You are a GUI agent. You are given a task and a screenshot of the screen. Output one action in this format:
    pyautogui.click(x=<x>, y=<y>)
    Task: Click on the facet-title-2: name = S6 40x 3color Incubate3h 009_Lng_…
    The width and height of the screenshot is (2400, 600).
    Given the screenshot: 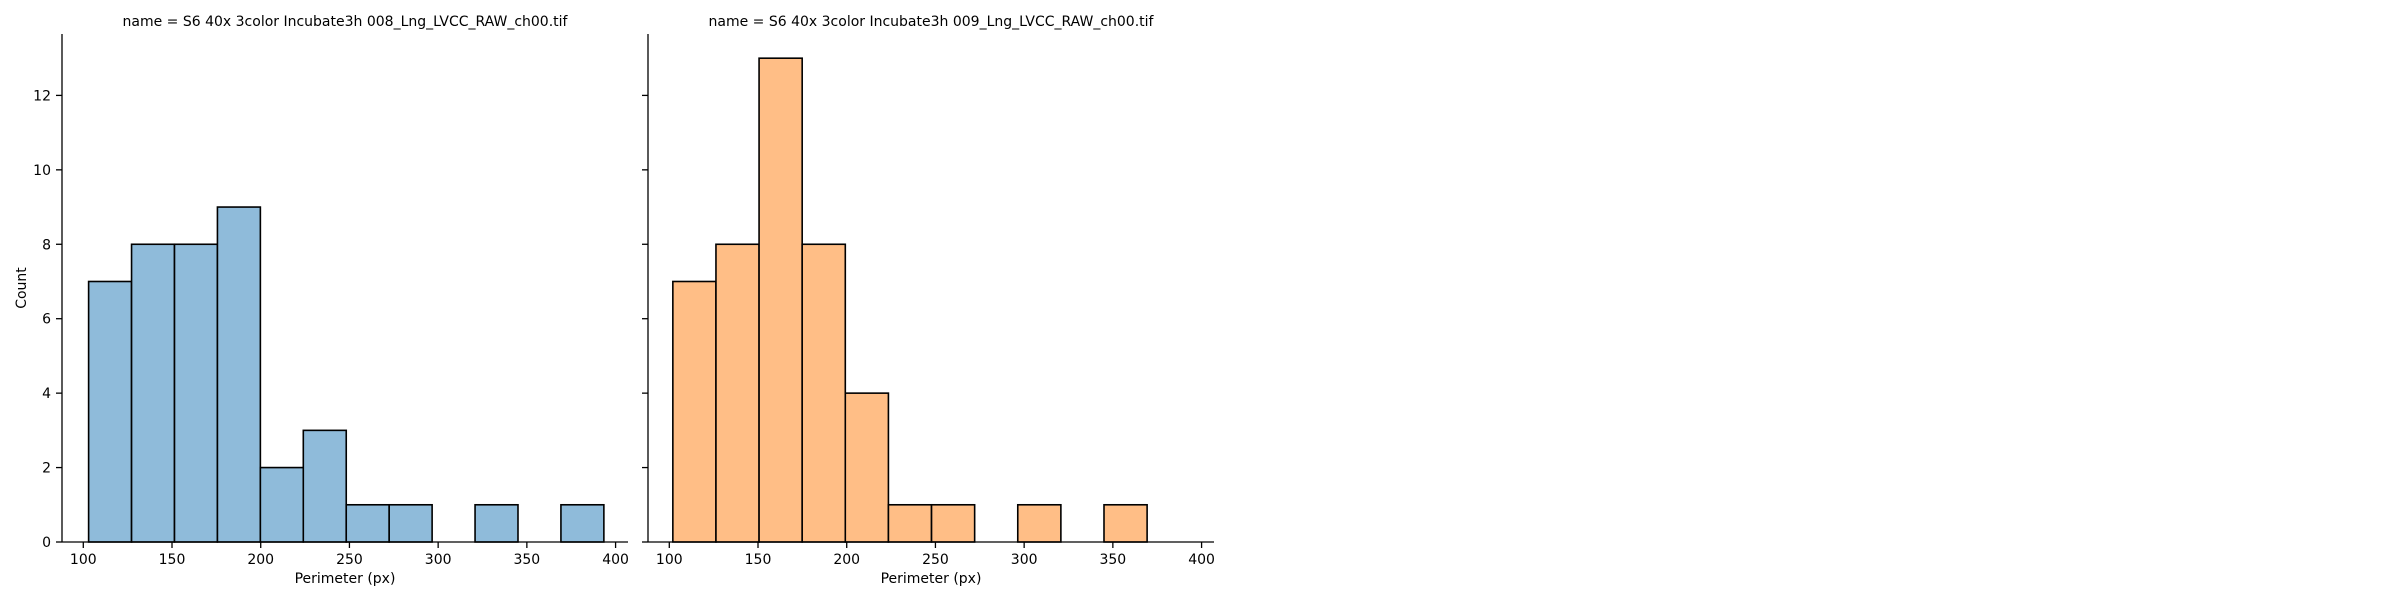 What is the action you would take?
    pyautogui.click(x=932, y=22)
    